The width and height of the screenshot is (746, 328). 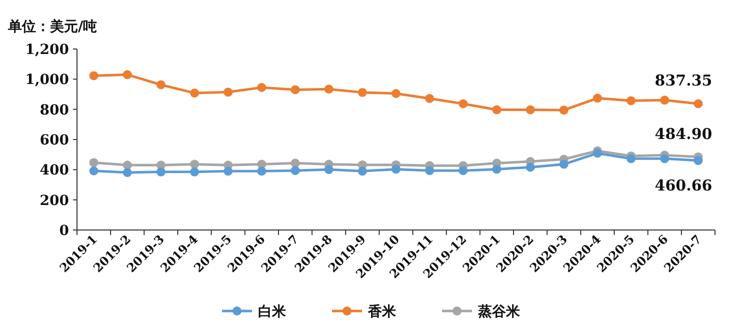 I want to click on y-tick-label: 1,000, so click(x=47, y=80).